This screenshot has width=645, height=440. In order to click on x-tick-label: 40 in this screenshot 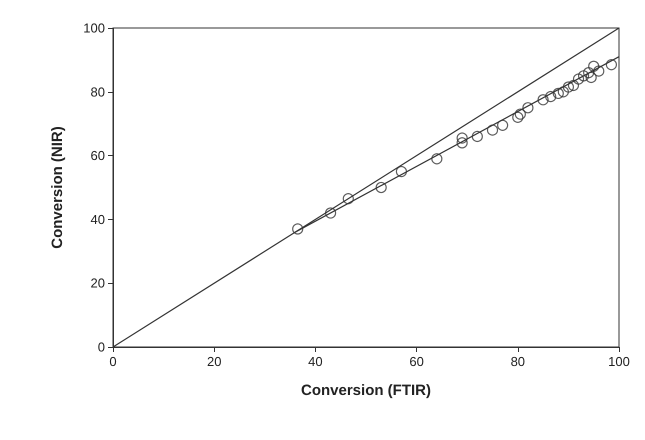, I will do `click(315, 361)`.